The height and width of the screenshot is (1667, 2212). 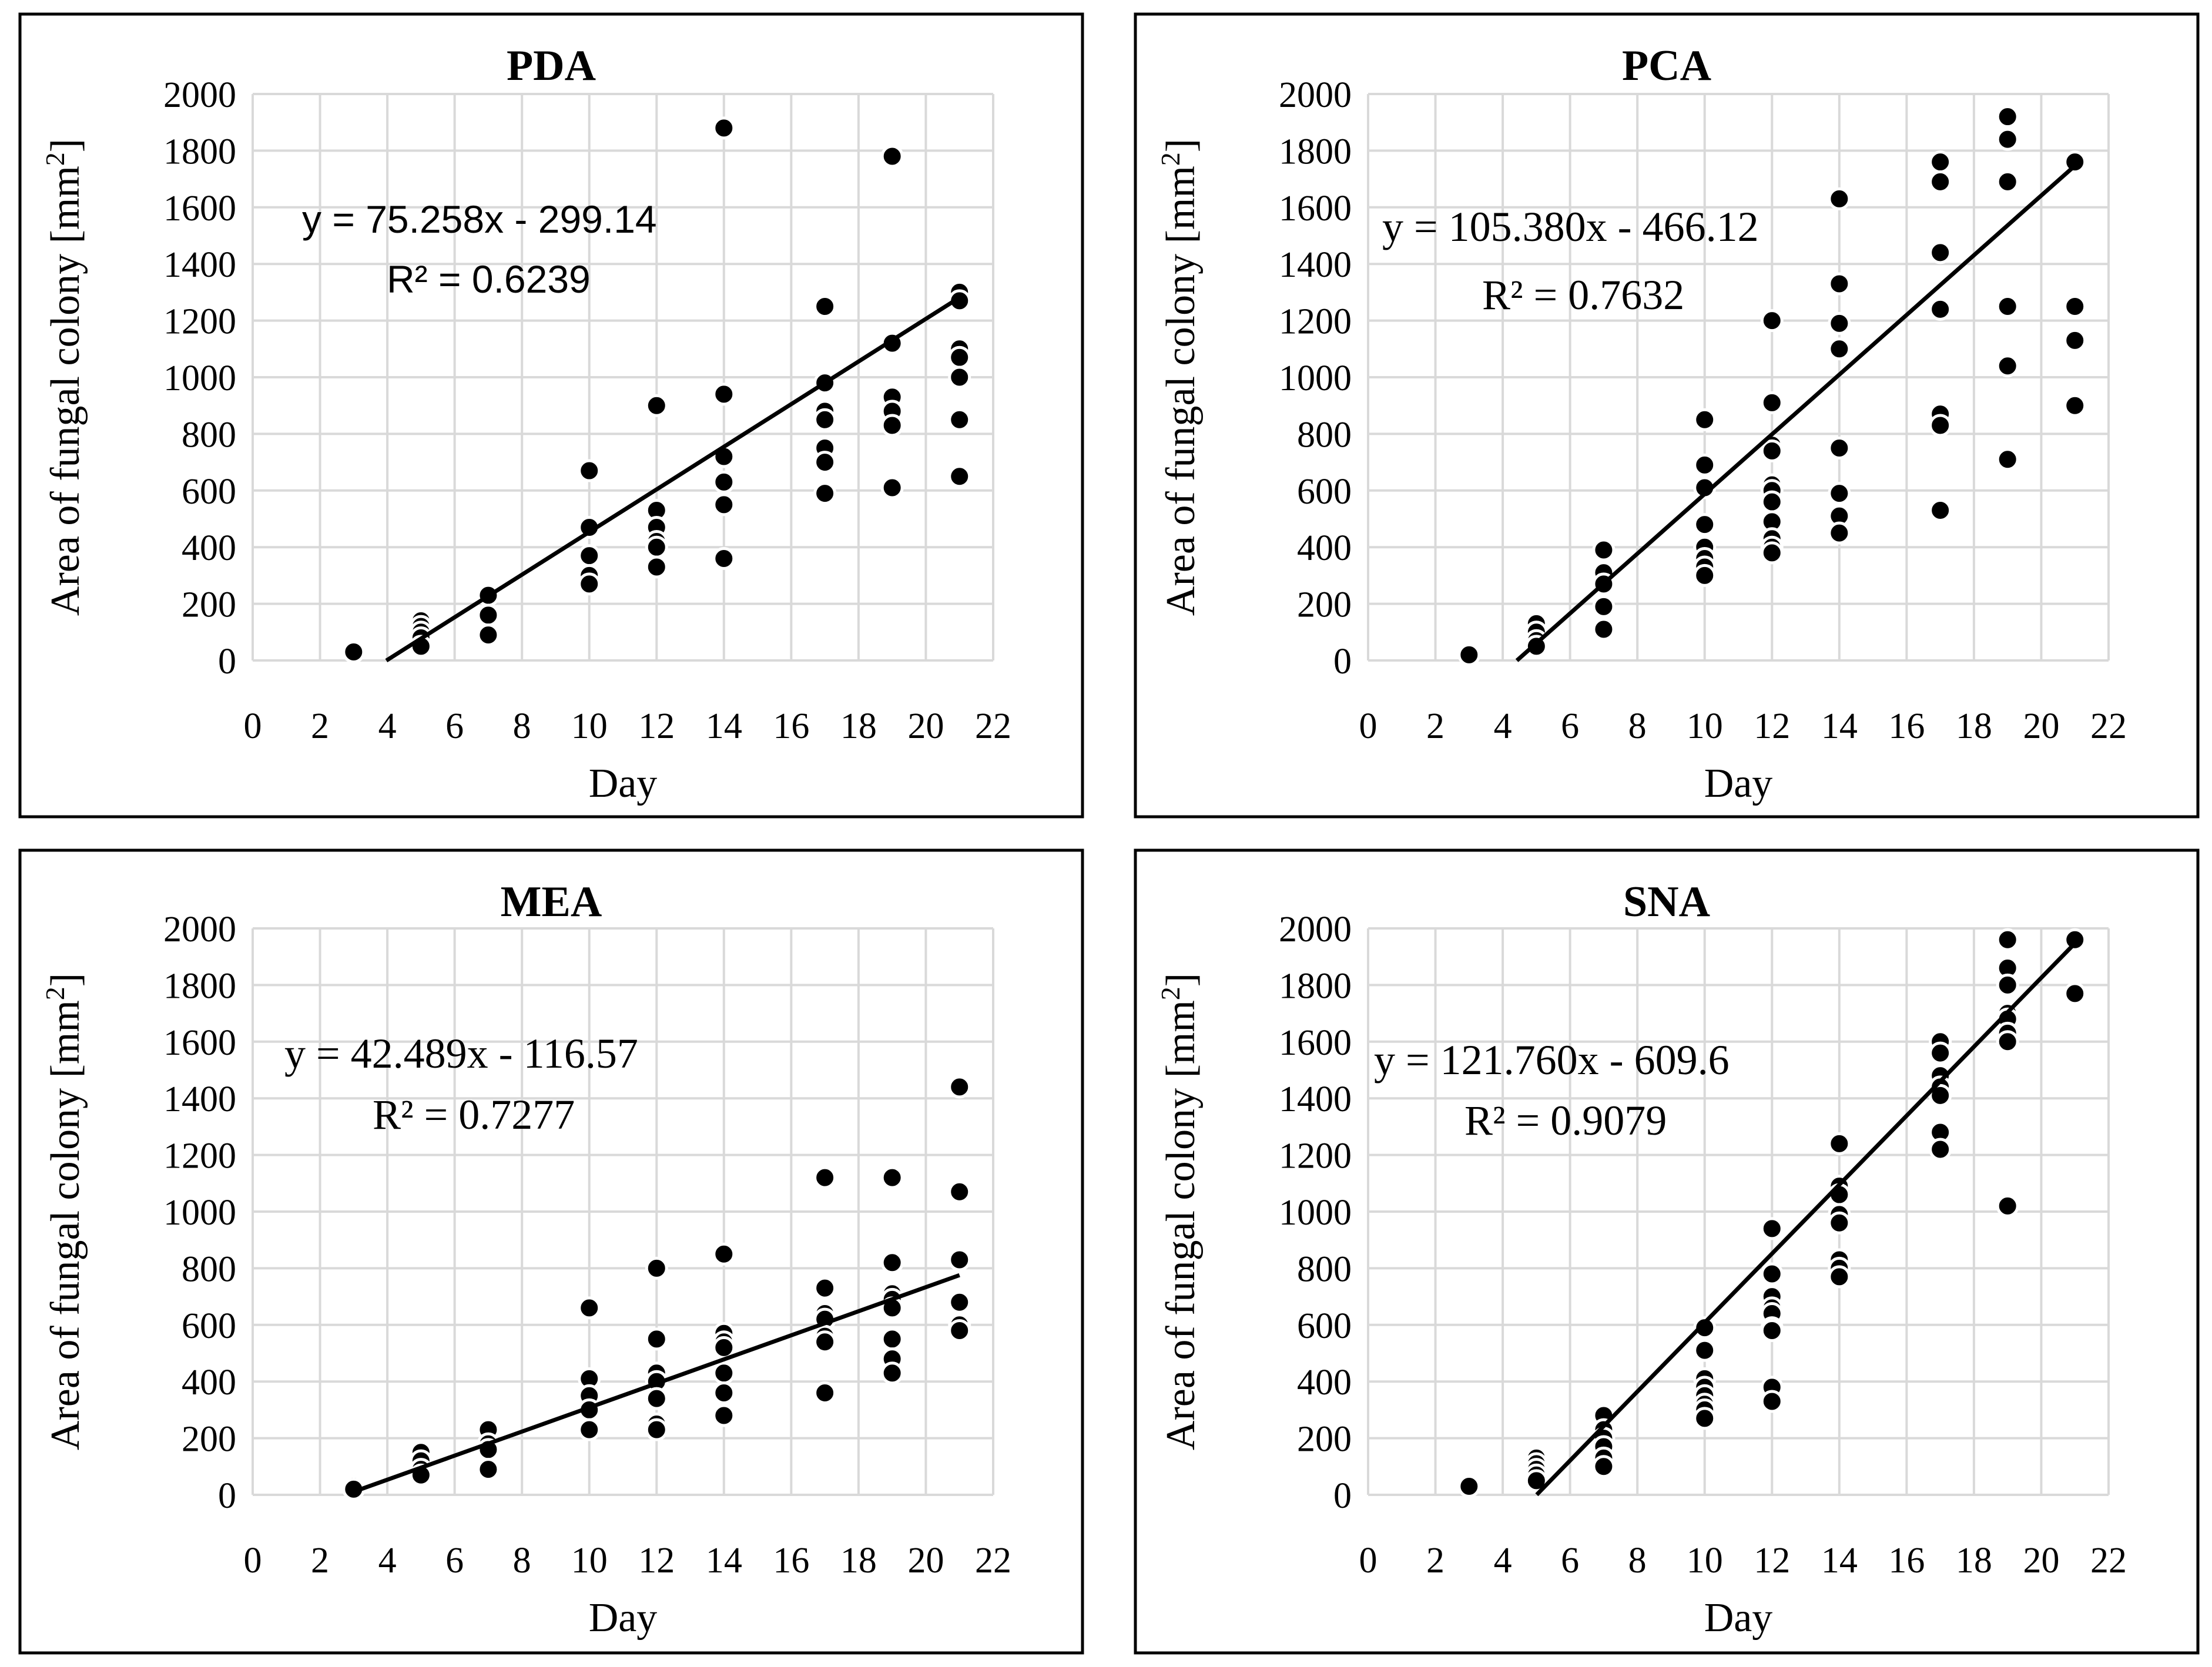 What do you see at coordinates (209, 1383) in the screenshot?
I see `y-tick-label: 400` at bounding box center [209, 1383].